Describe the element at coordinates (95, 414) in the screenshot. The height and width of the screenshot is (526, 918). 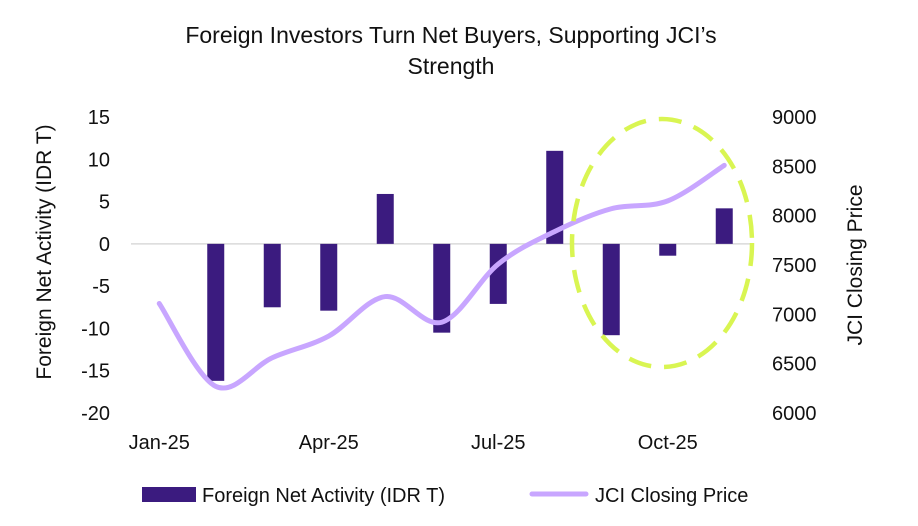
I see `y-left-tick-label: -20` at that location.